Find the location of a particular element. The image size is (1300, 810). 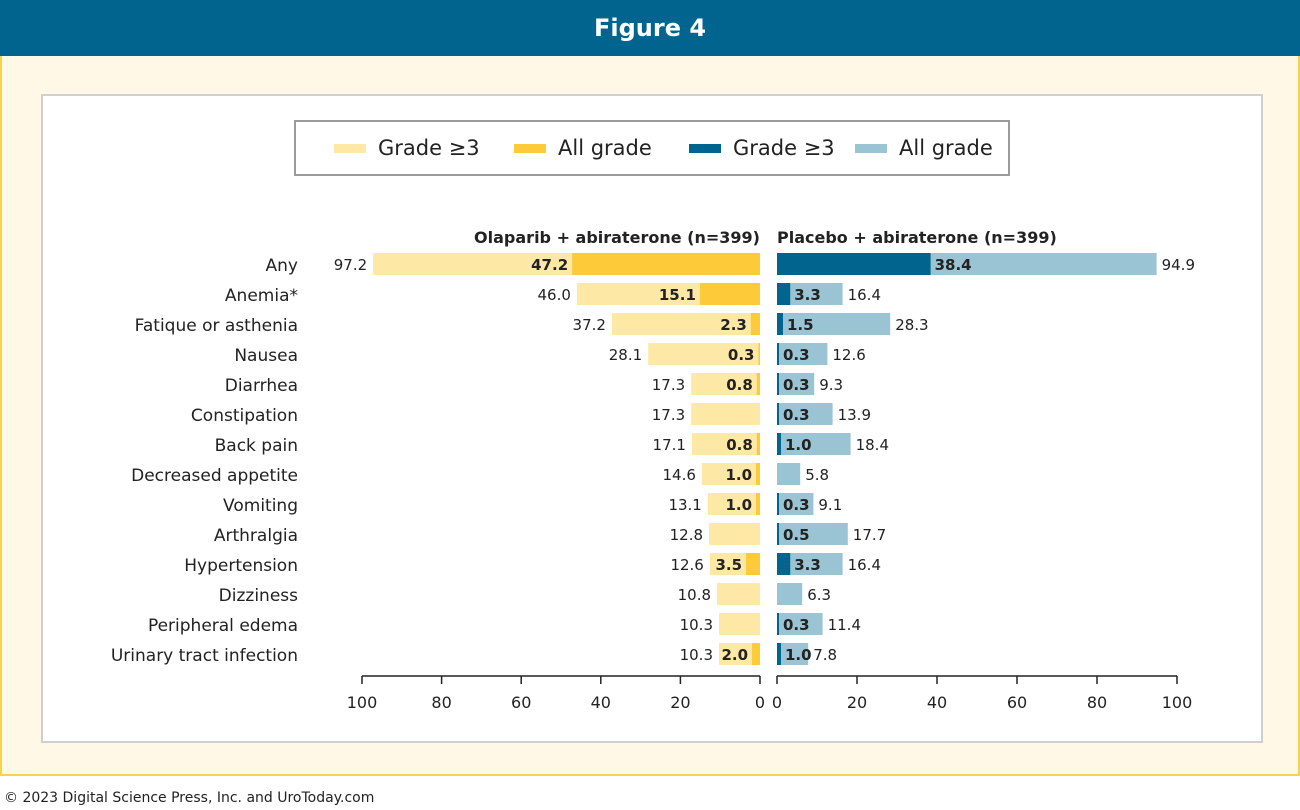

value-label-placebo-grade3: 1.5 is located at coordinates (800, 325).